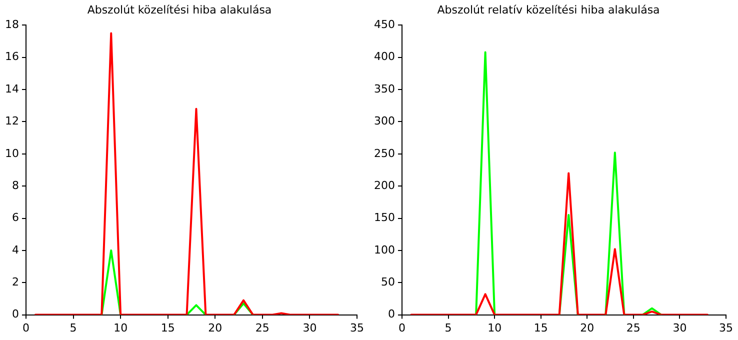 This screenshot has height=340, width=738. Describe the element at coordinates (15, 185) in the screenshot. I see `y-tick-label: 8` at that location.